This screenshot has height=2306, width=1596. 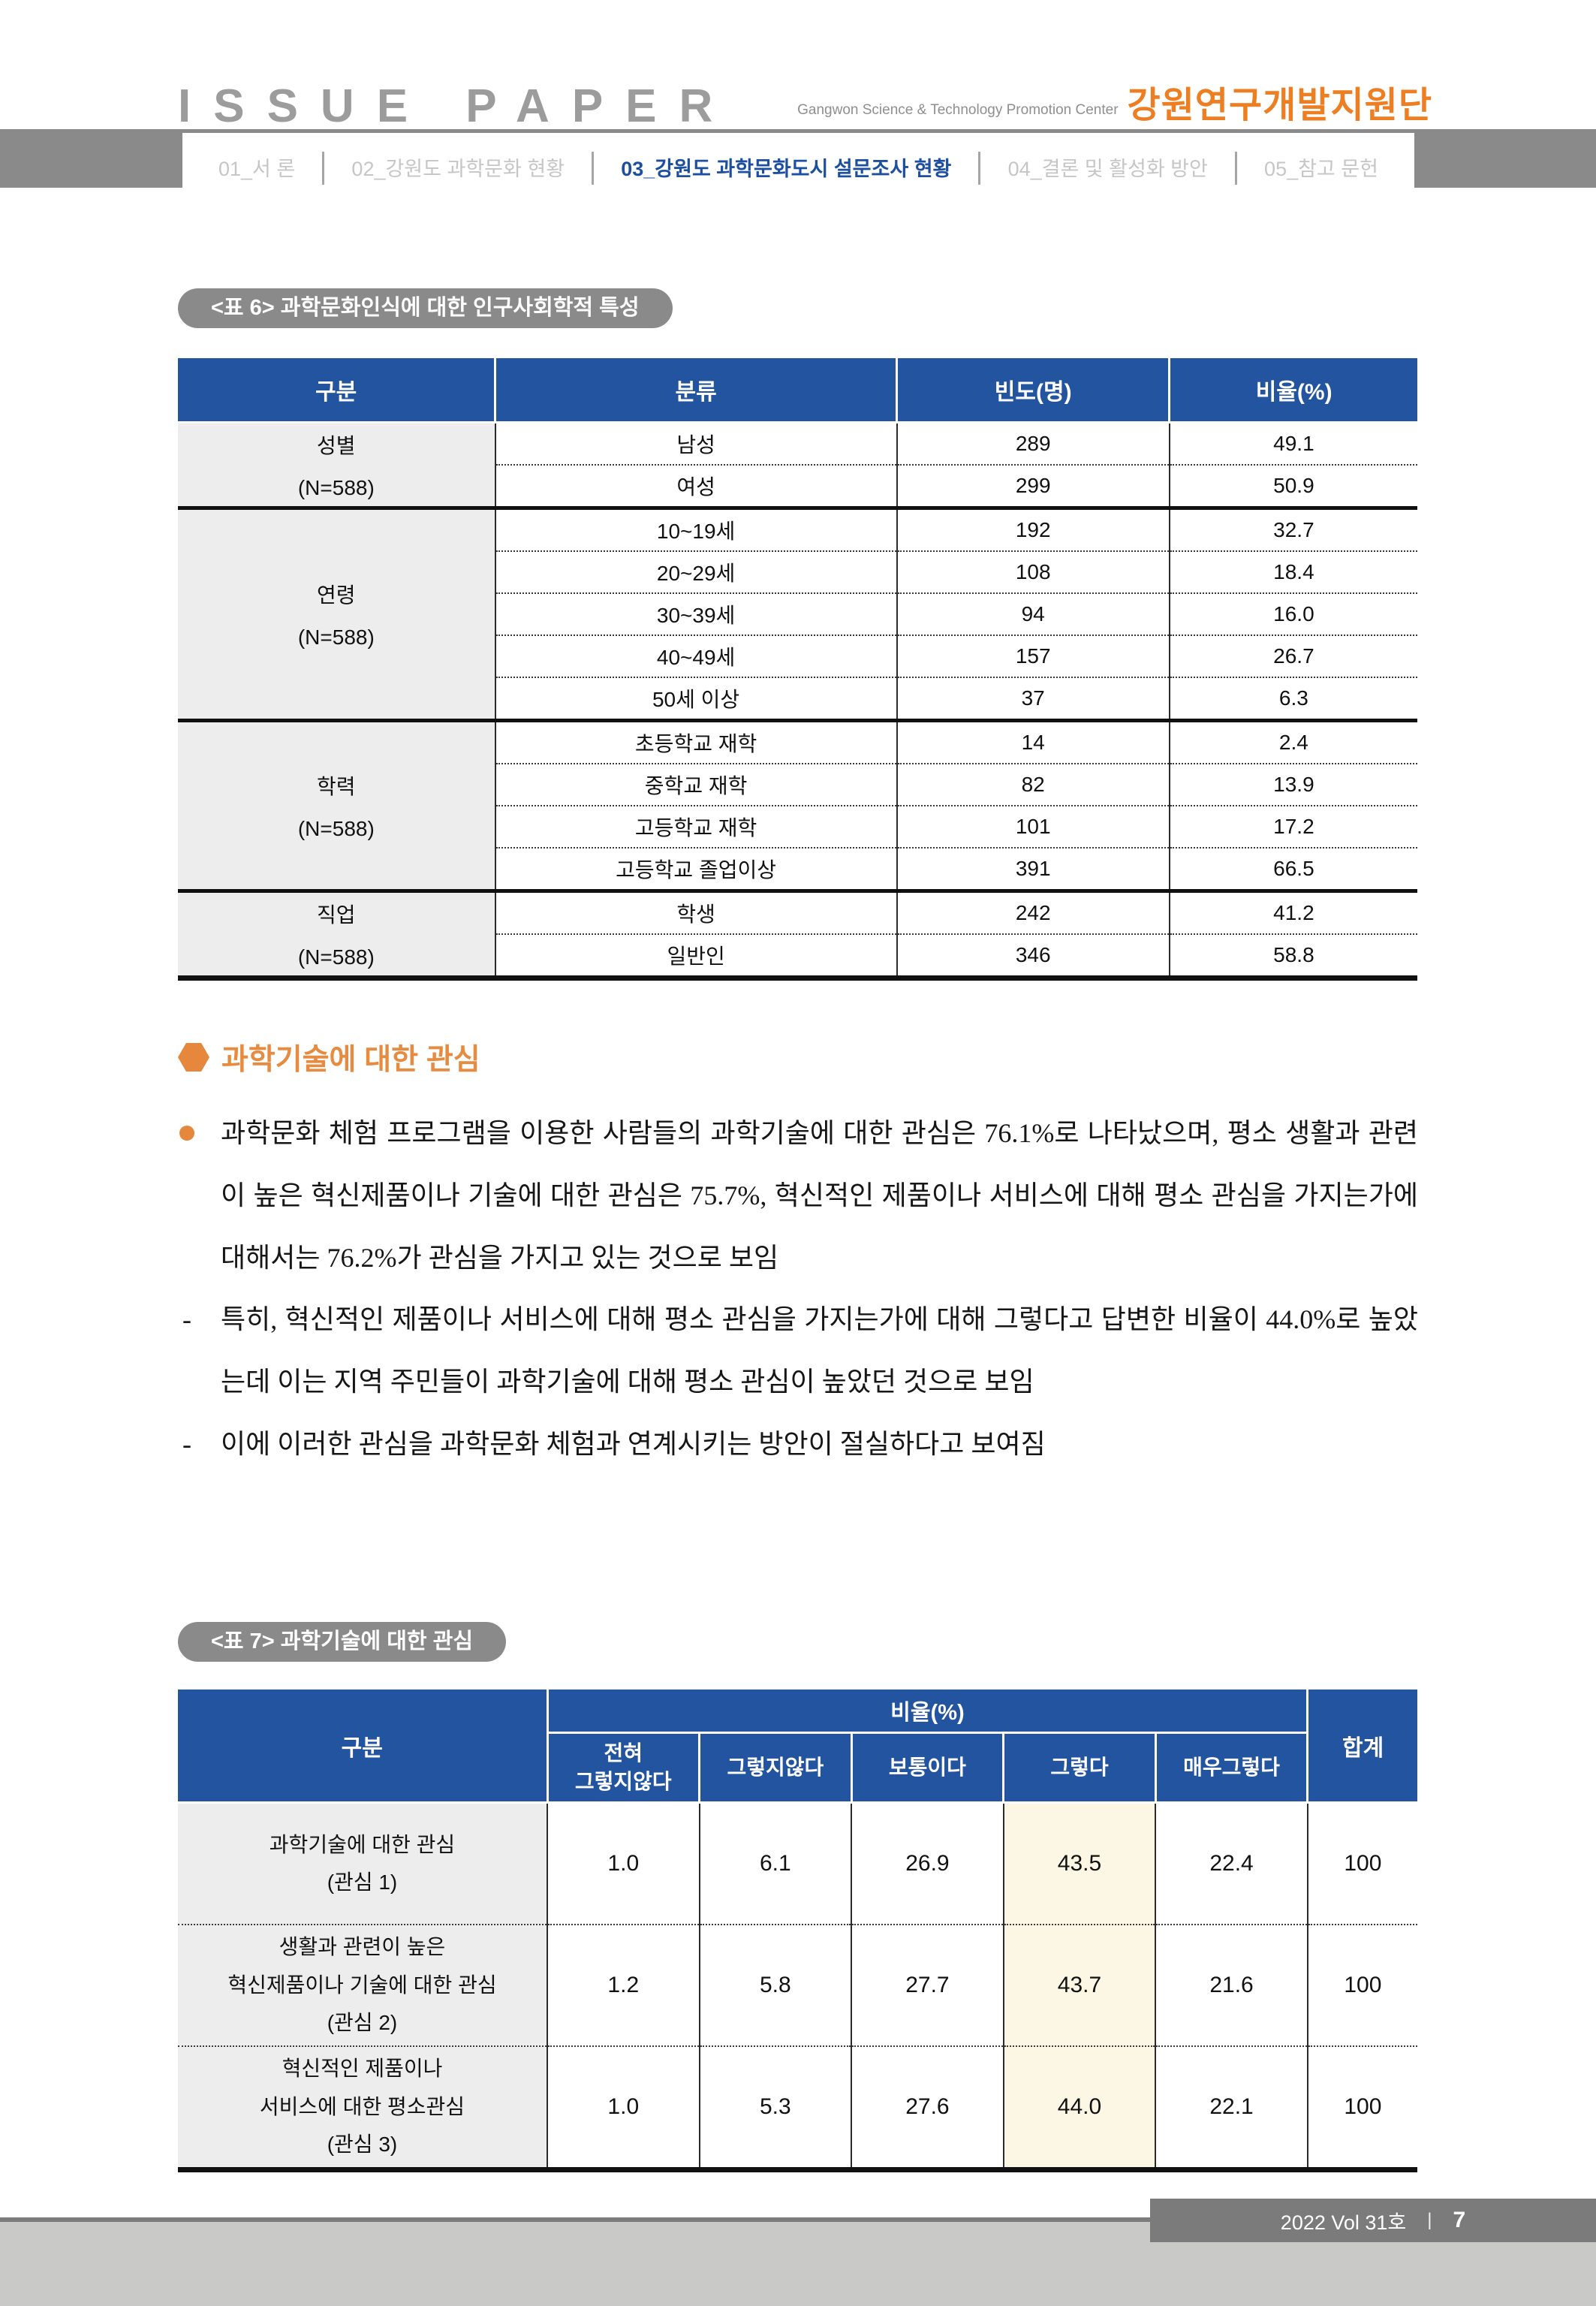 I want to click on data-cell: 여성, so click(x=695, y=486).